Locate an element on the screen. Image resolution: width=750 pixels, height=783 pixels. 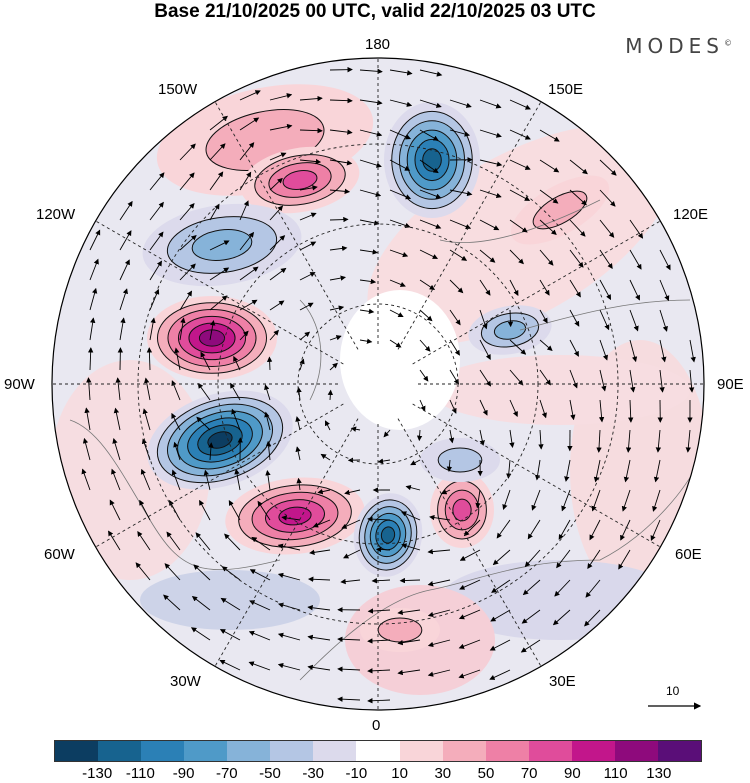
brand-mark: © is located at coordinates (728, 43).